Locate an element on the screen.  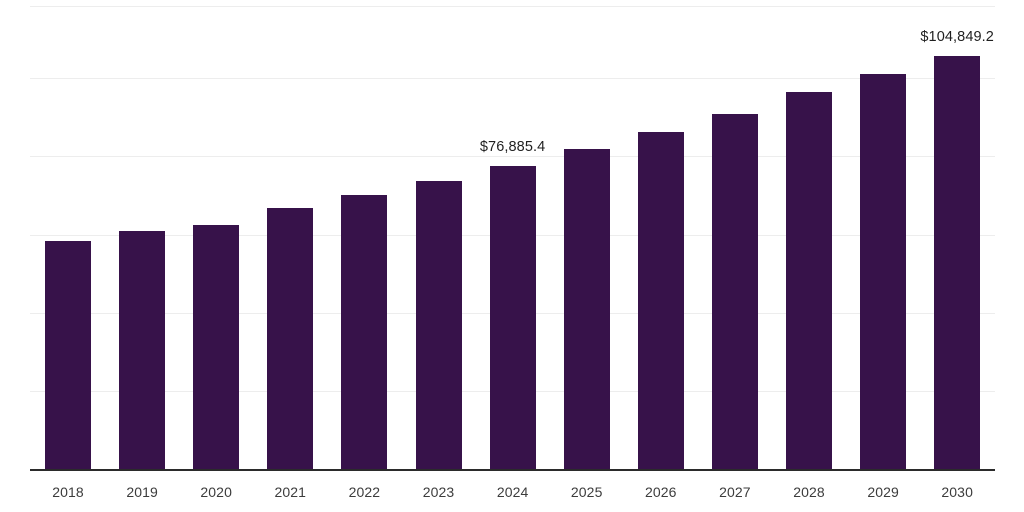
bar-2019 is located at coordinates (142, 349).